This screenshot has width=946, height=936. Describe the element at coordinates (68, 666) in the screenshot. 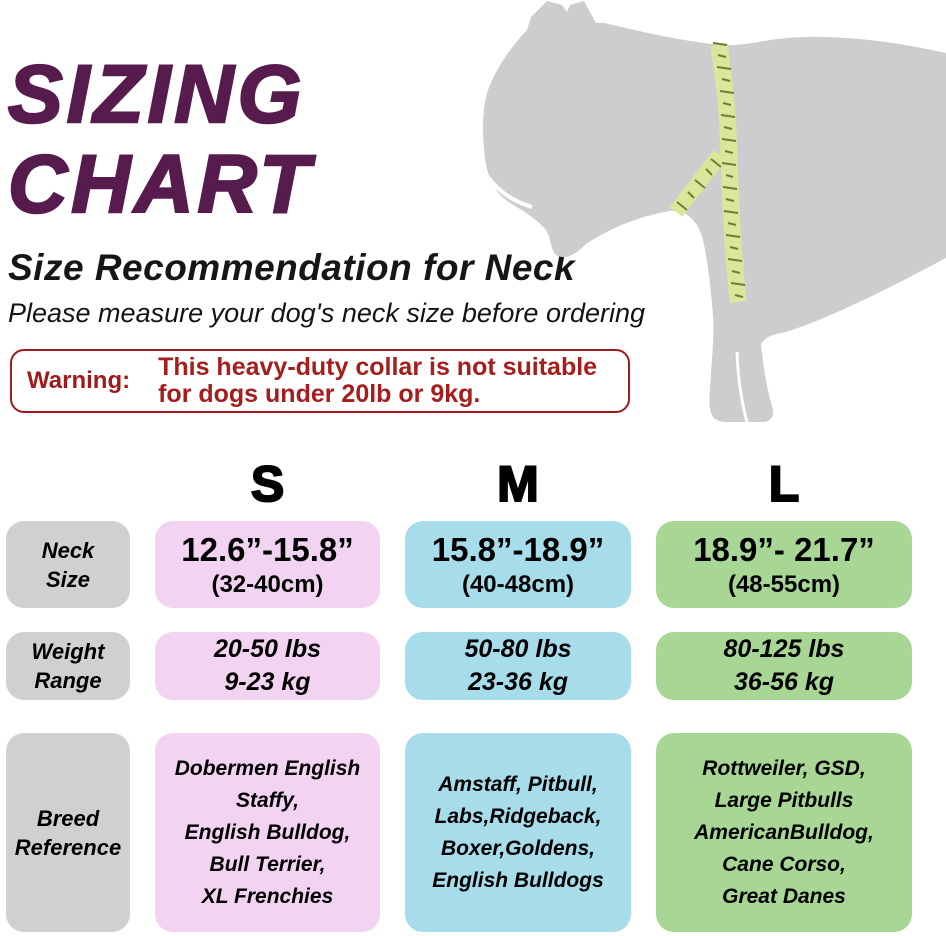

I see `row-label-weight-range: Weight Range` at that location.